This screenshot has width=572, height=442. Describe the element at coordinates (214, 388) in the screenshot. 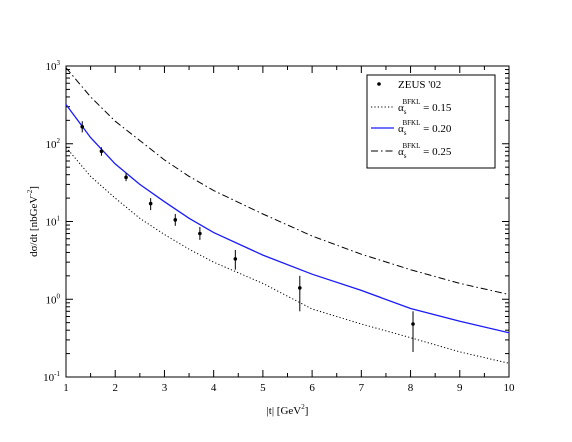

I see `x-tick-label: 4` at that location.